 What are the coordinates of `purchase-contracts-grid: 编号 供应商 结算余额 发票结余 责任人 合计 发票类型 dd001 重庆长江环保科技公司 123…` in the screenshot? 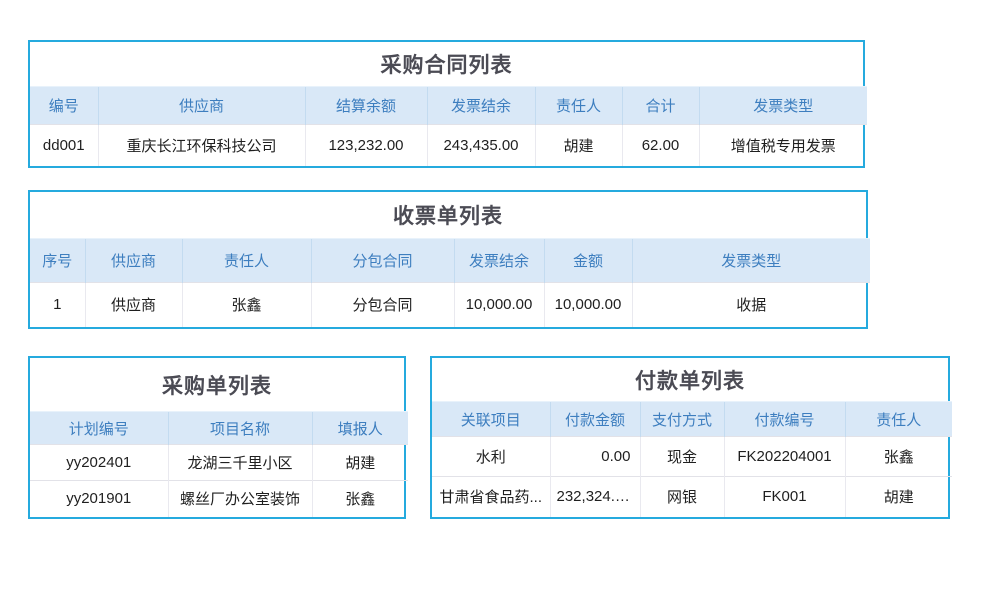 It's located at (448, 126).